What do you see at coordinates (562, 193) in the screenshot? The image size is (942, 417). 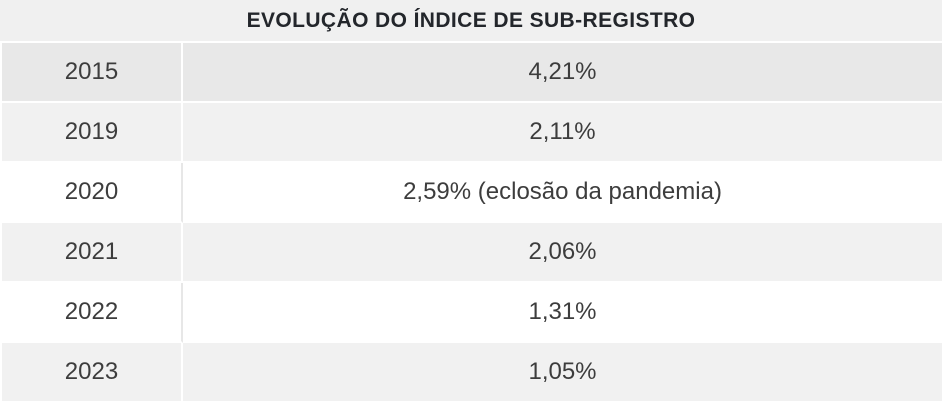 I see `value-cell: 2,59% (eclosão da pandemia)` at bounding box center [562, 193].